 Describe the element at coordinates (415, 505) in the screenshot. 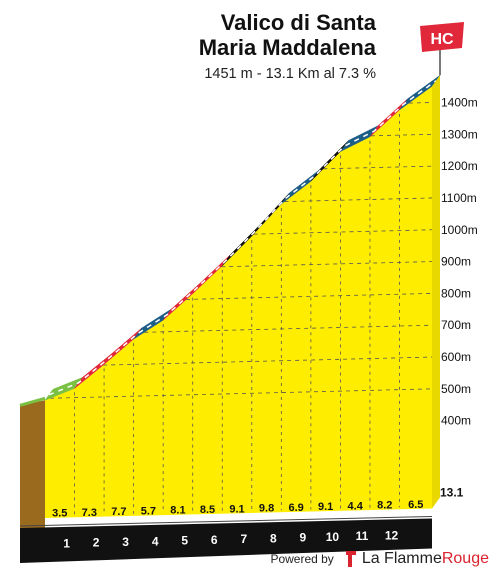

I see `gradient-label-km-13.1: 6.5` at that location.